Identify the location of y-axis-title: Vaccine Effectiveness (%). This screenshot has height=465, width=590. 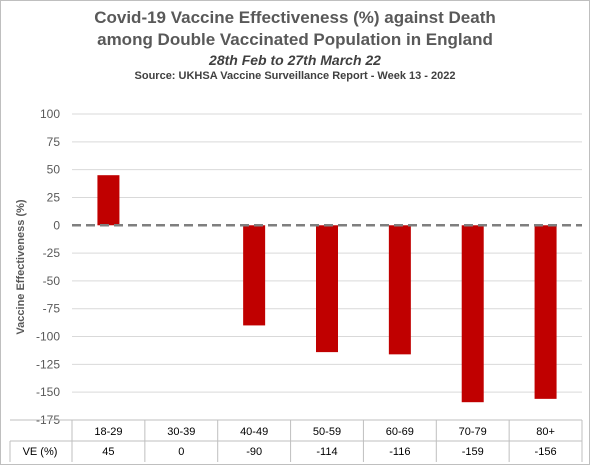
(21, 266).